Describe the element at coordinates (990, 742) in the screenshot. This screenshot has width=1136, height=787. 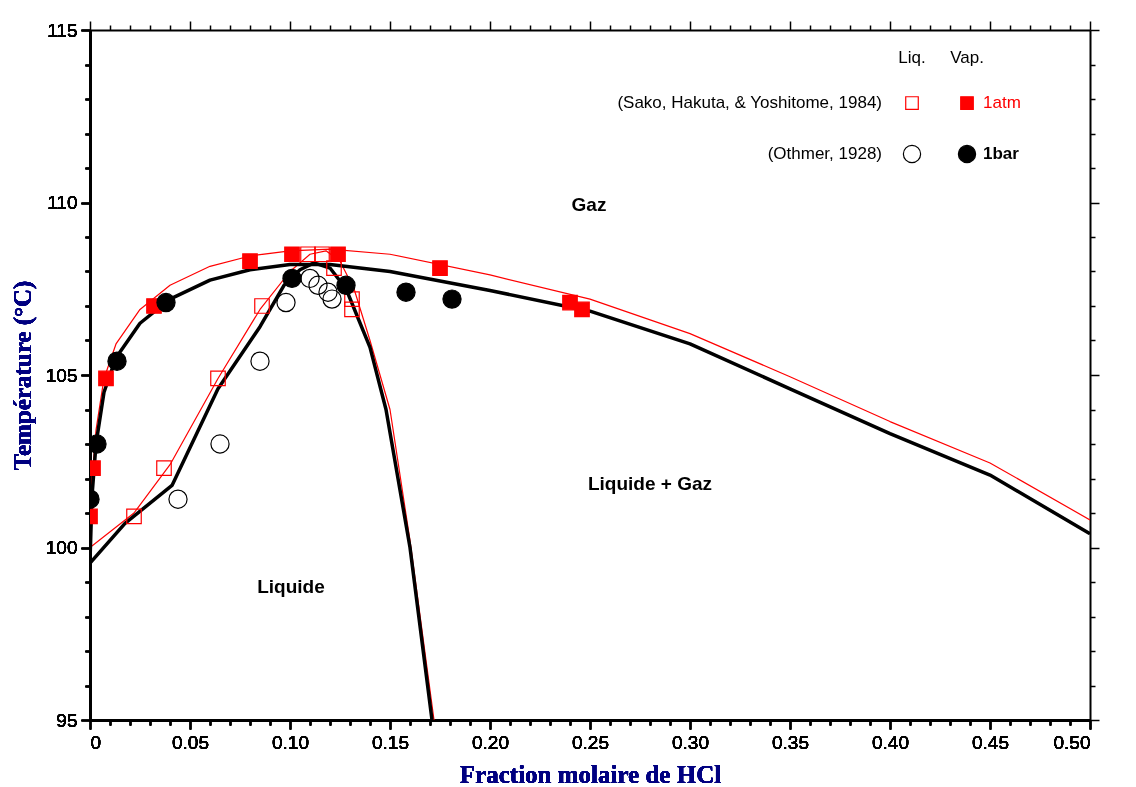
I see `x-tick-label: 0.45` at that location.